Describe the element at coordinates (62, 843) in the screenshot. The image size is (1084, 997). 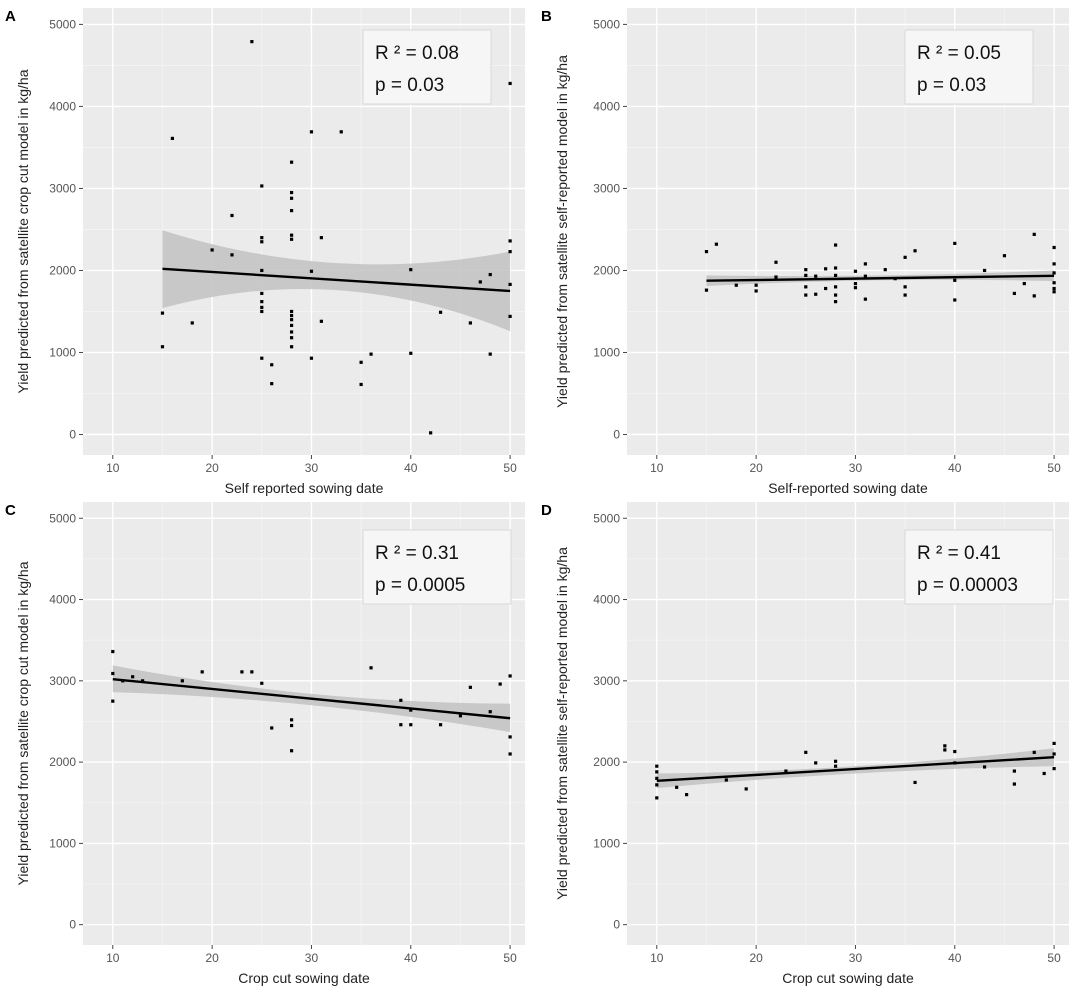
I see `y-tick-label: 1000` at that location.